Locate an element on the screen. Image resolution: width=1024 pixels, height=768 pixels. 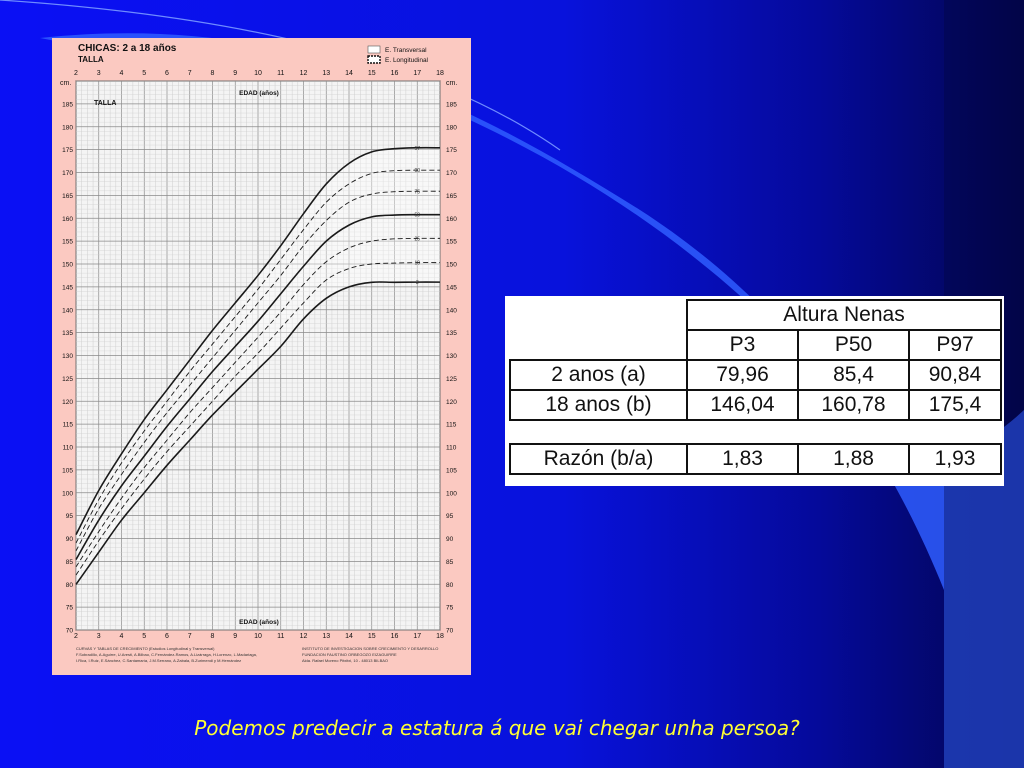
y-tick-label-right: 175 is located at coordinates (451, 150).